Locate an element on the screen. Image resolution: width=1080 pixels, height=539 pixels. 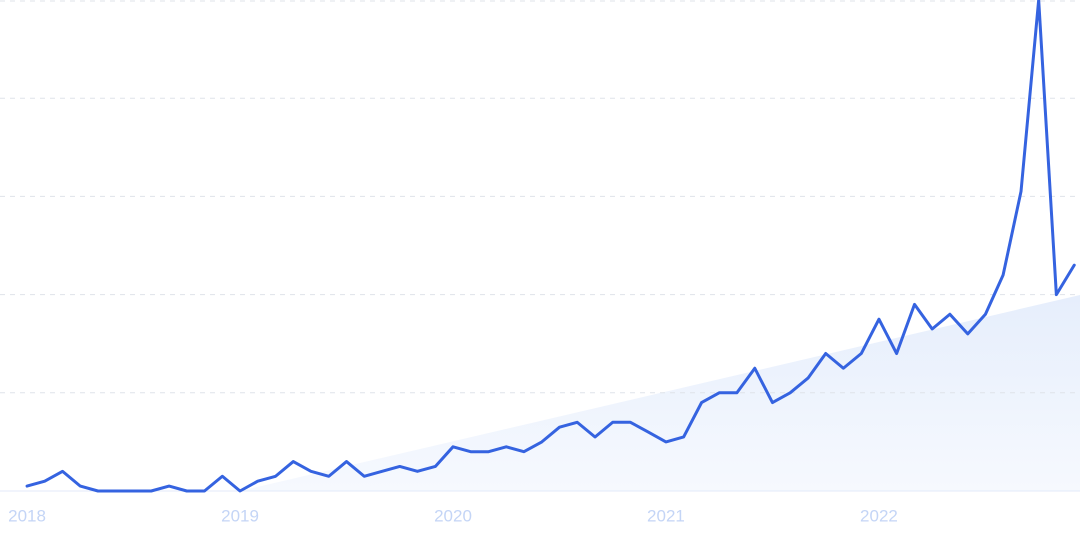
x-tick-label: 2022 is located at coordinates (879, 515).